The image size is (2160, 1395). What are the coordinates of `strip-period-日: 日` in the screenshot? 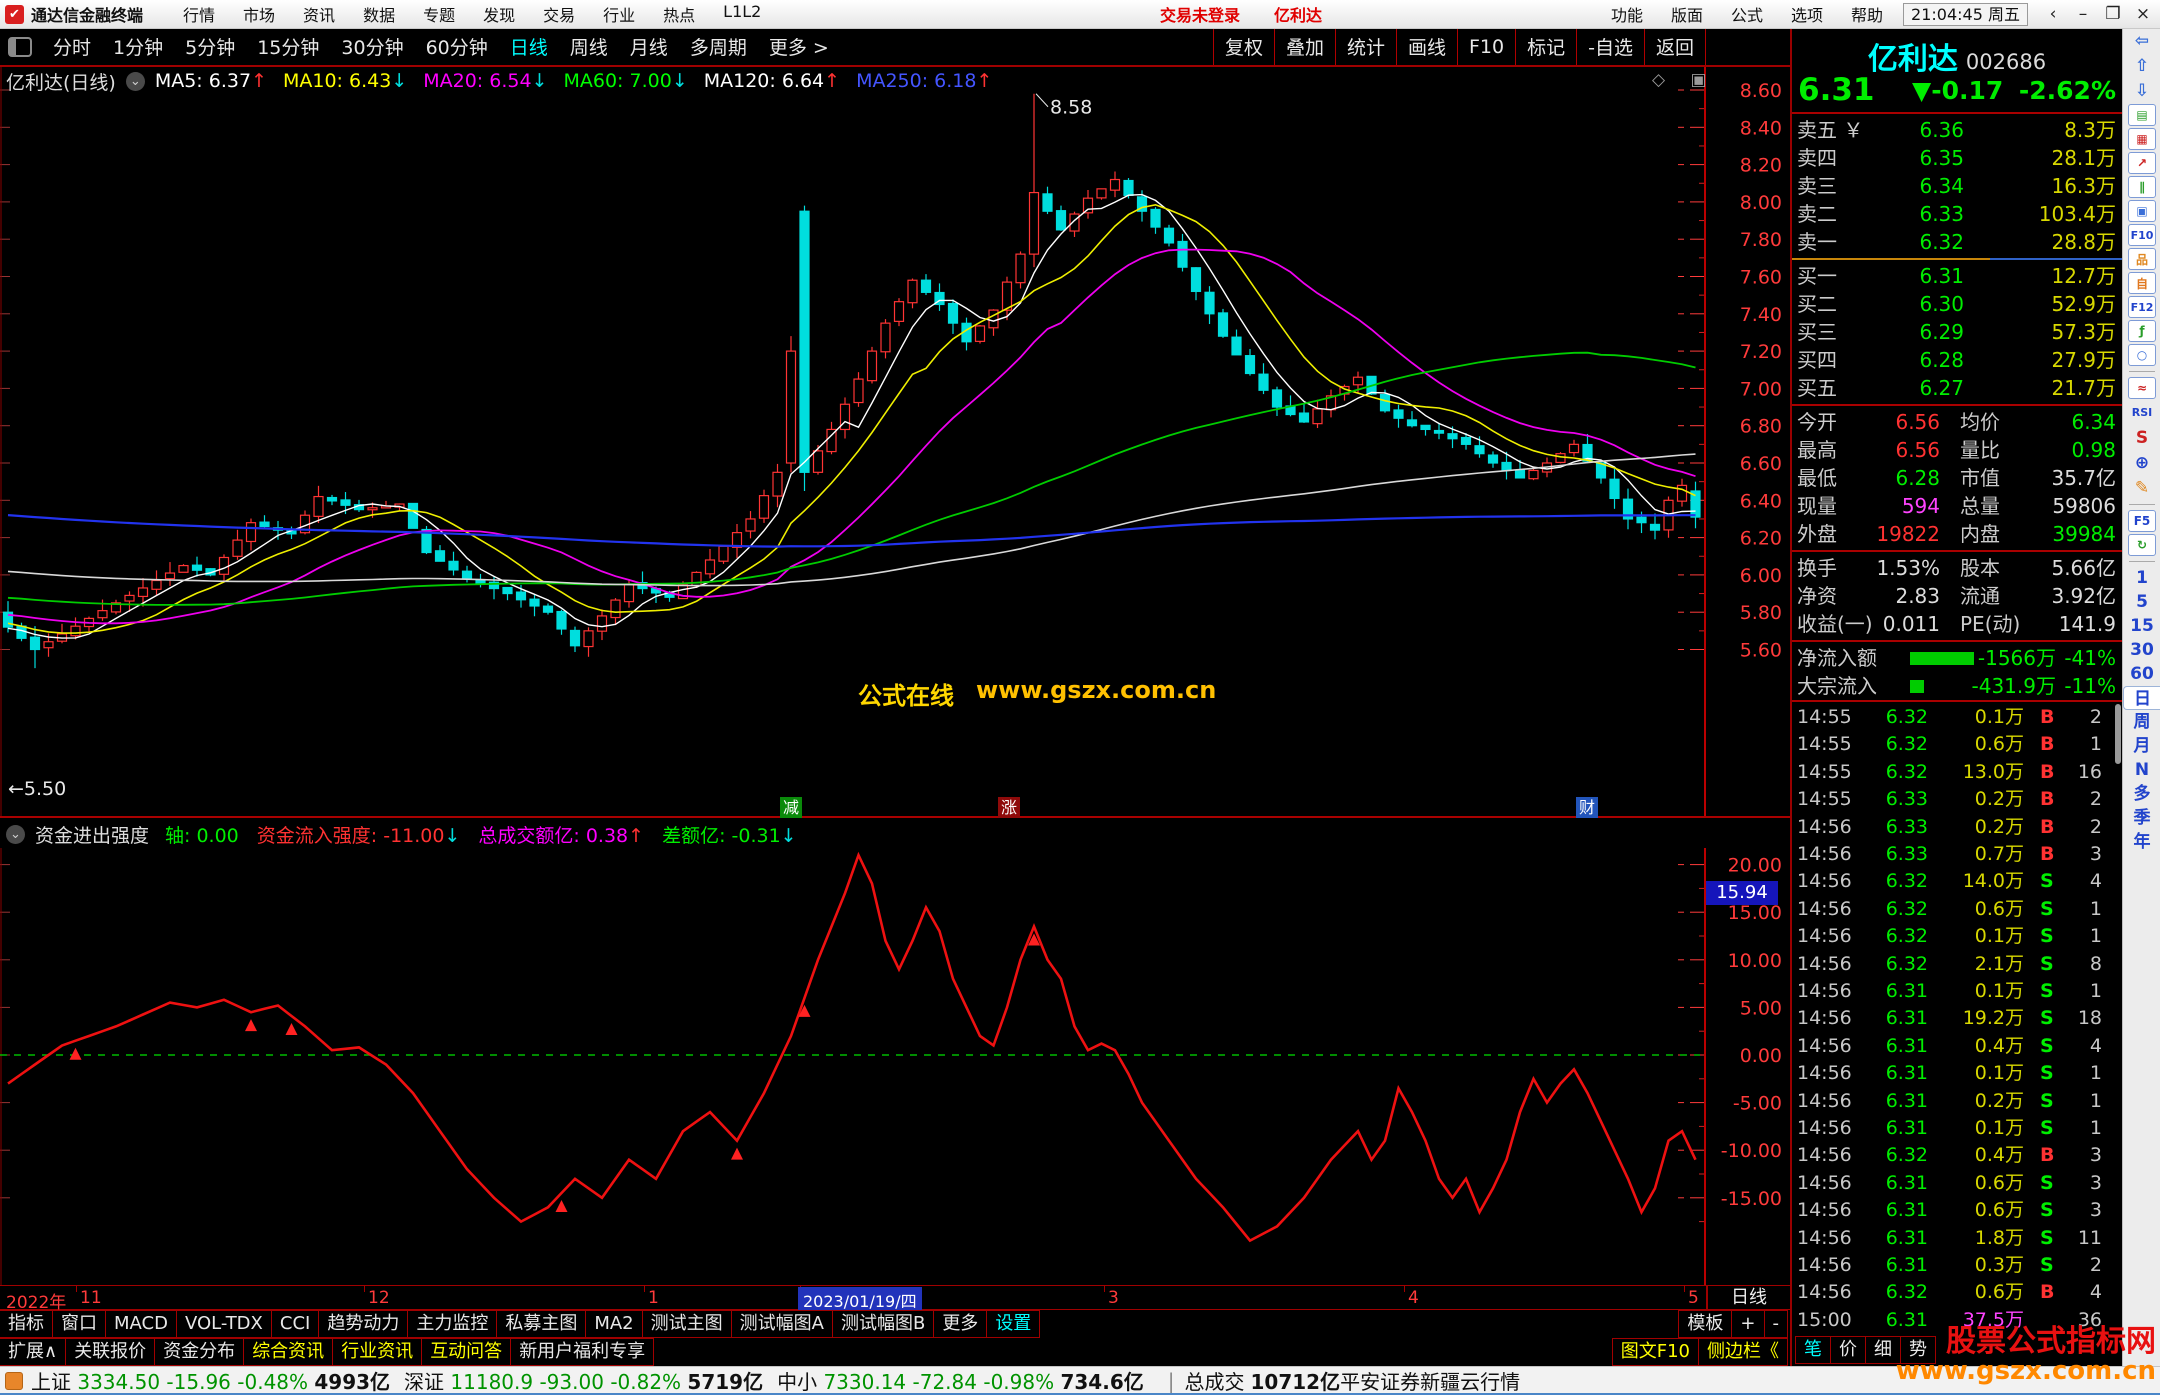 It's located at (2141, 698).